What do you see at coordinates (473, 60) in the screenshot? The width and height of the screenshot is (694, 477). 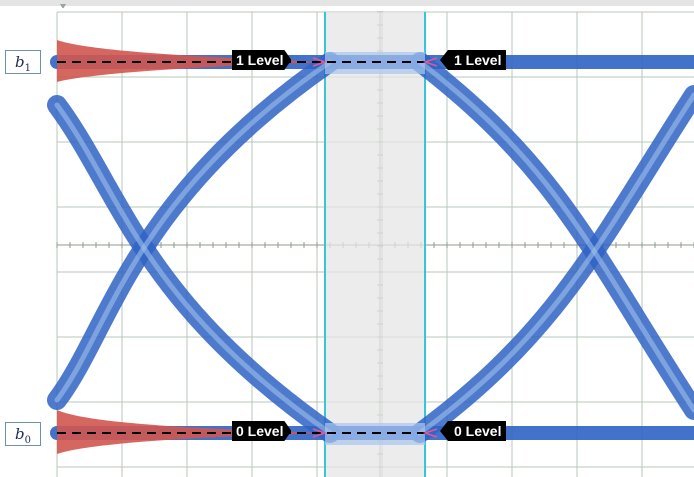 I see `top-level-right-marker: 1 Level` at bounding box center [473, 60].